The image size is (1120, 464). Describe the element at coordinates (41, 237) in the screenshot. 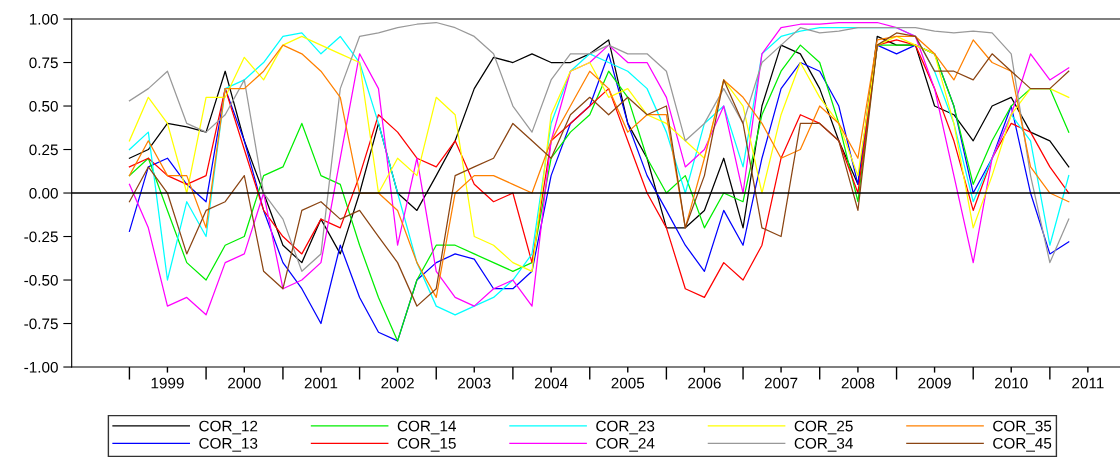

I see `y-tick-label: -0.25` at that location.